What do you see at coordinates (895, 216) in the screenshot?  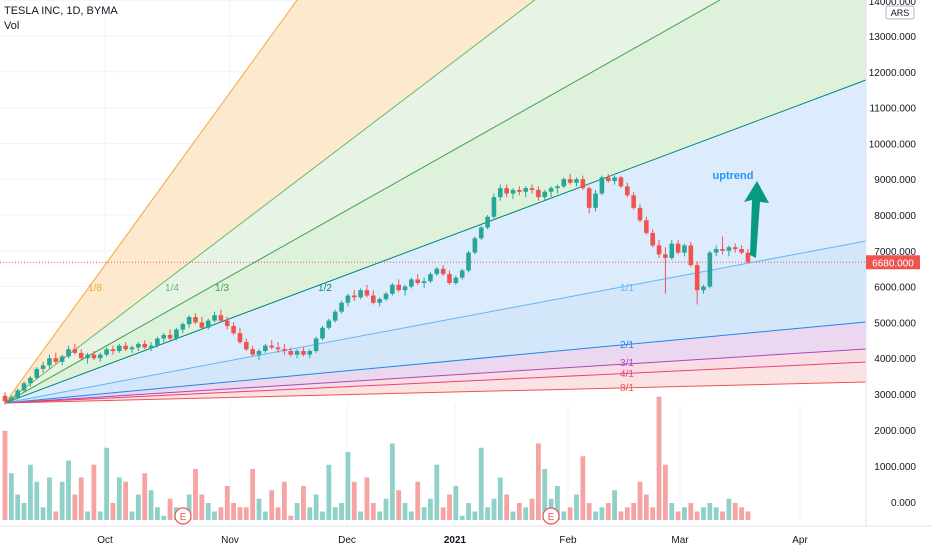 I see `price-tick-label: 8000.000` at bounding box center [895, 216].